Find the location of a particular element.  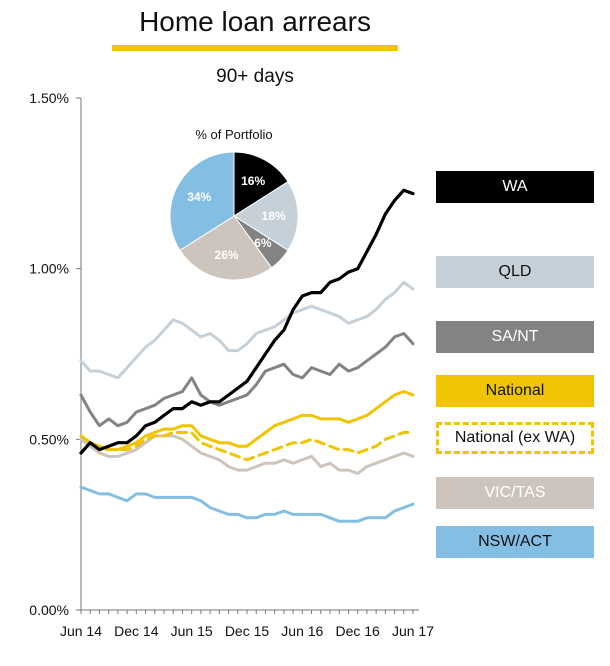

legend-label: VIC/TAS is located at coordinates (515, 492).